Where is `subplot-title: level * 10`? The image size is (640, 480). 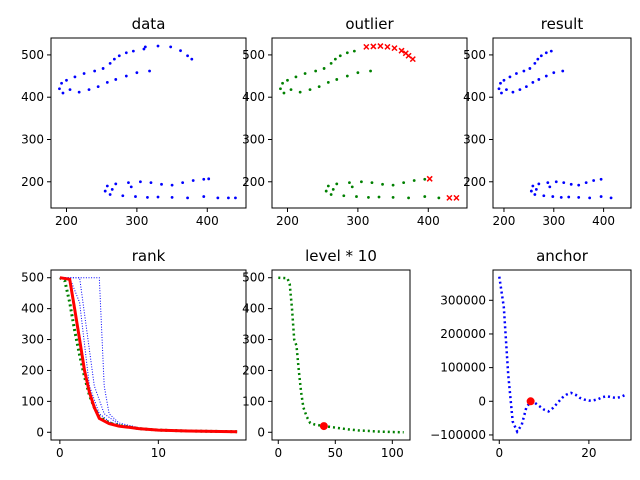
subplot-title: level * 10 is located at coordinates (341, 256).